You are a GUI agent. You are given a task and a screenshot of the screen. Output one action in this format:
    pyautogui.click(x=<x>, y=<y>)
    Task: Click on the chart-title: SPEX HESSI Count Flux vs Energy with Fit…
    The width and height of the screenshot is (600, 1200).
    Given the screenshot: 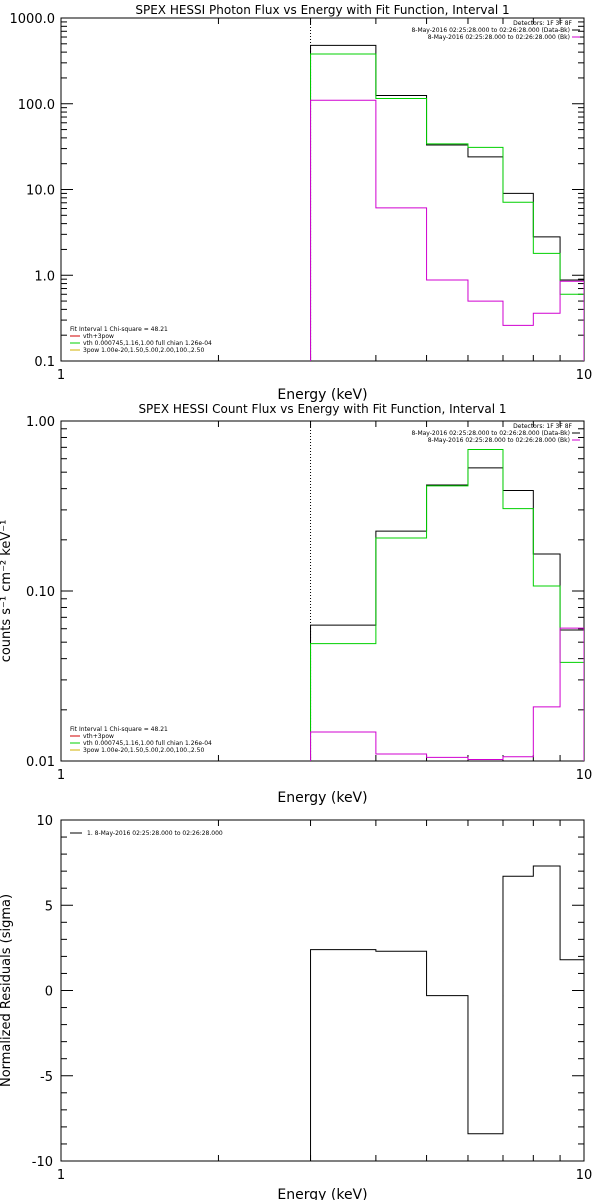 What is the action you would take?
    pyautogui.click(x=322, y=409)
    